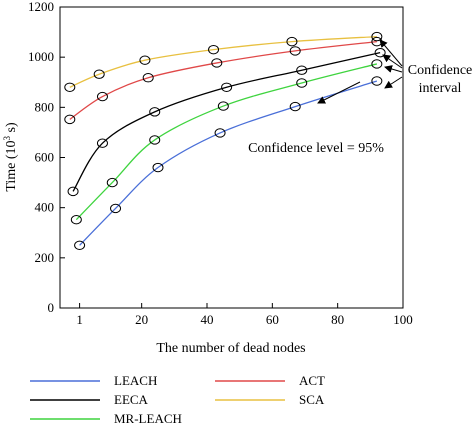  What do you see at coordinates (41, 7) in the screenshot?
I see `y-tick-label-6: 1200` at bounding box center [41, 7].